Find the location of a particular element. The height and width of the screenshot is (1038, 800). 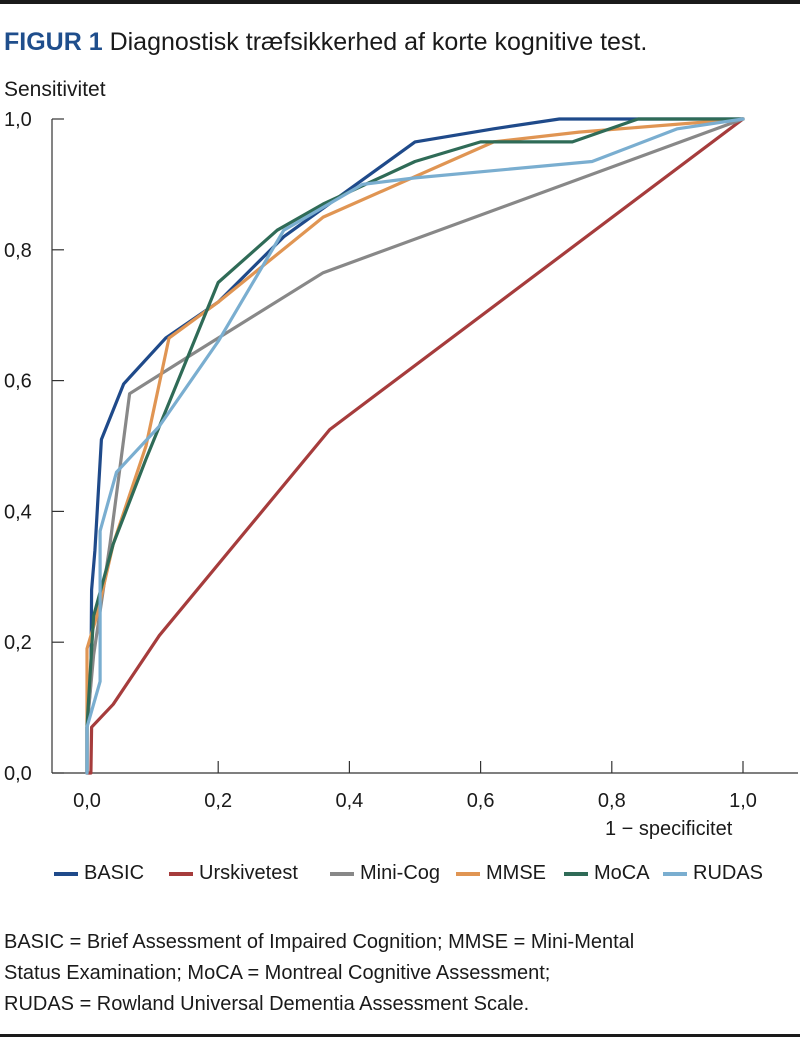

x-tick-label: 0,2 is located at coordinates (218, 801).